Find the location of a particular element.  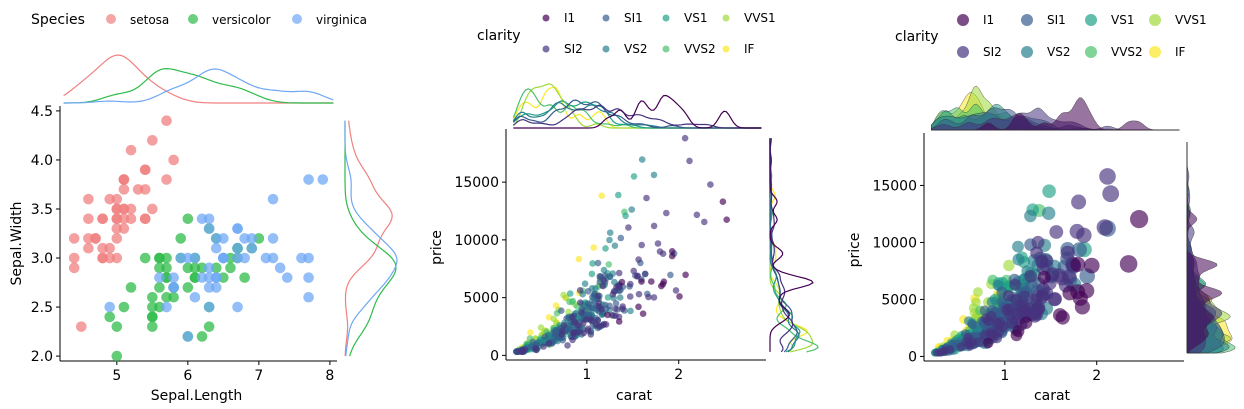

iris-y-label: Sepal.Width is located at coordinates (17, 244).